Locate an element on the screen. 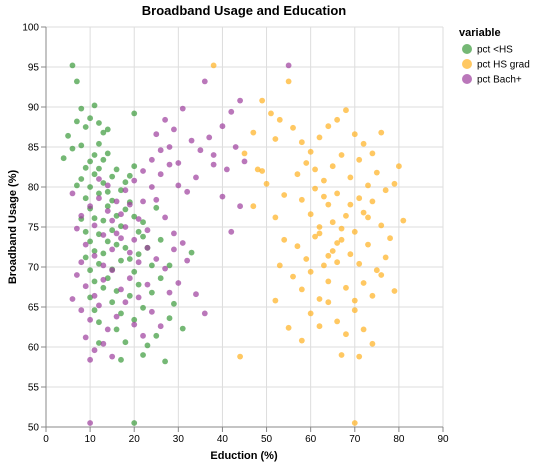 The width and height of the screenshot is (536, 464). y-tick-label: 80 is located at coordinates (34, 188).